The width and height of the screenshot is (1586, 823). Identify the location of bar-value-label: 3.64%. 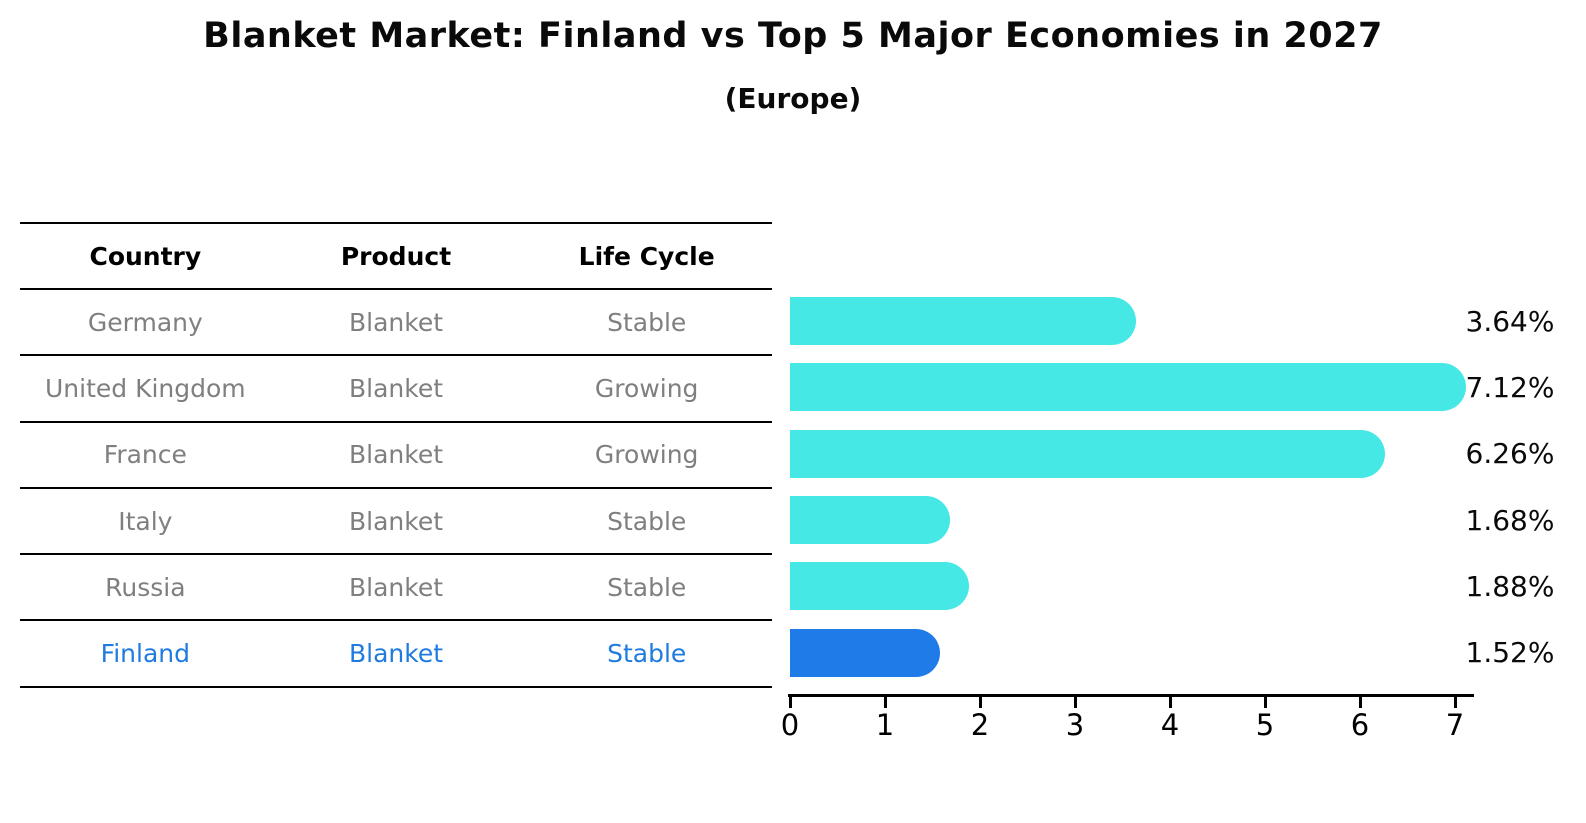
(1510, 321).